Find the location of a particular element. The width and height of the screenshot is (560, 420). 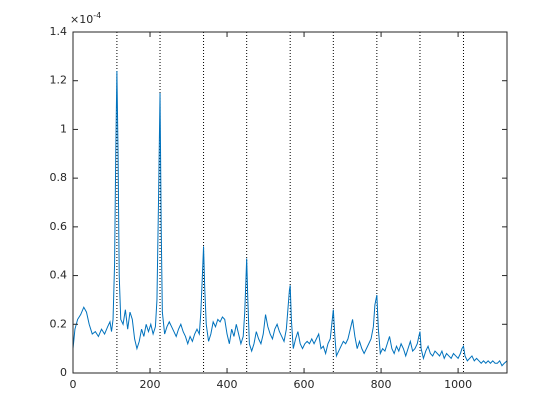

y-tick-label: 0.6 is located at coordinates (59, 226).